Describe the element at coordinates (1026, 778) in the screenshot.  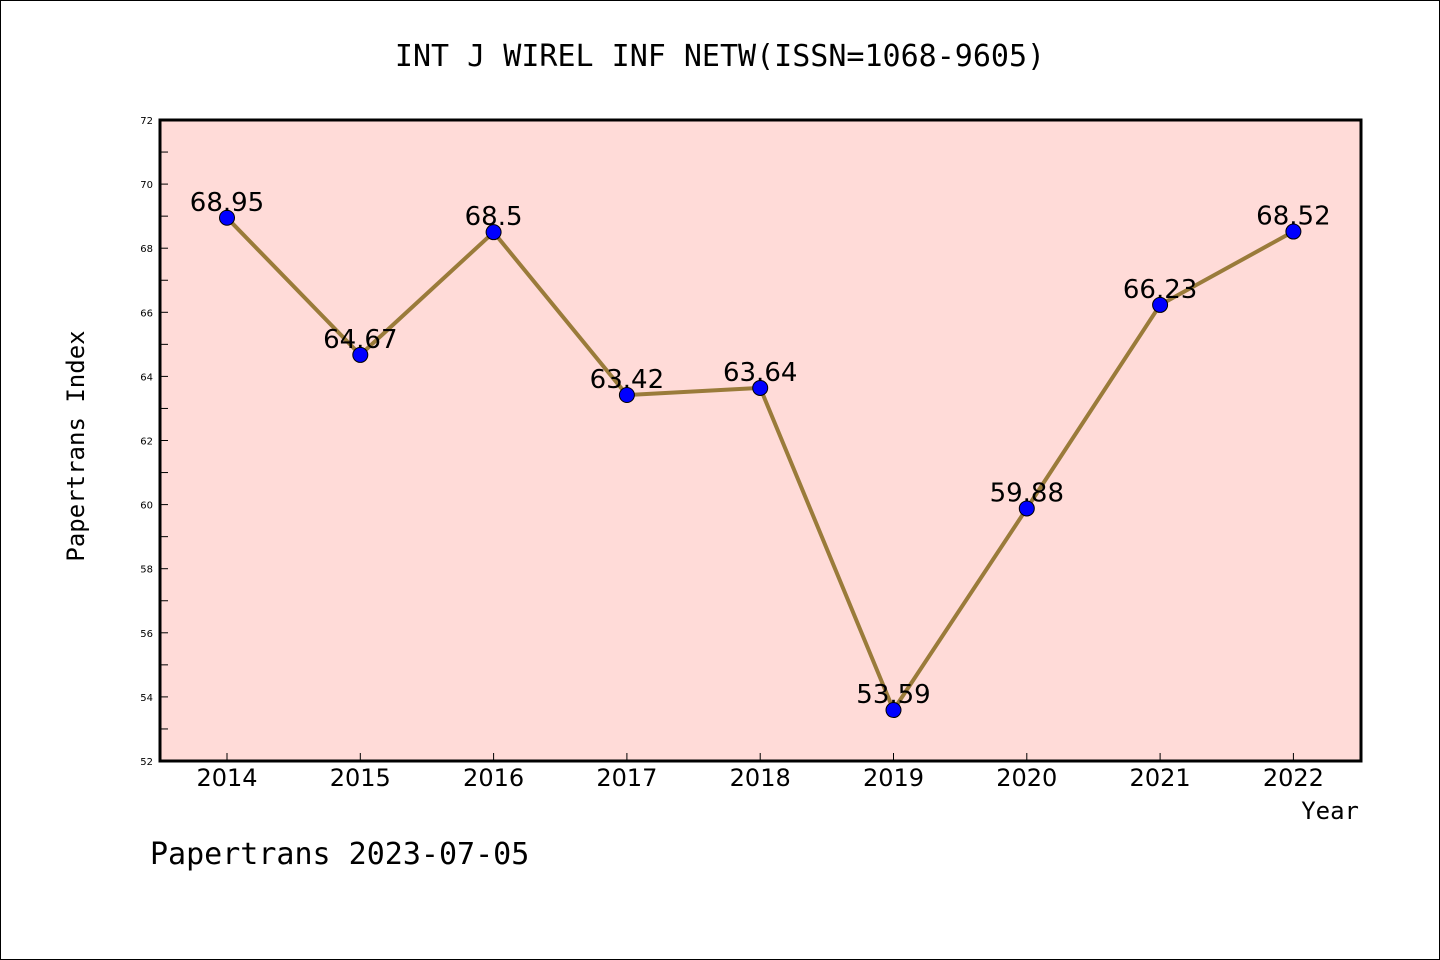
I see `x-tick-label: 2020` at that location.